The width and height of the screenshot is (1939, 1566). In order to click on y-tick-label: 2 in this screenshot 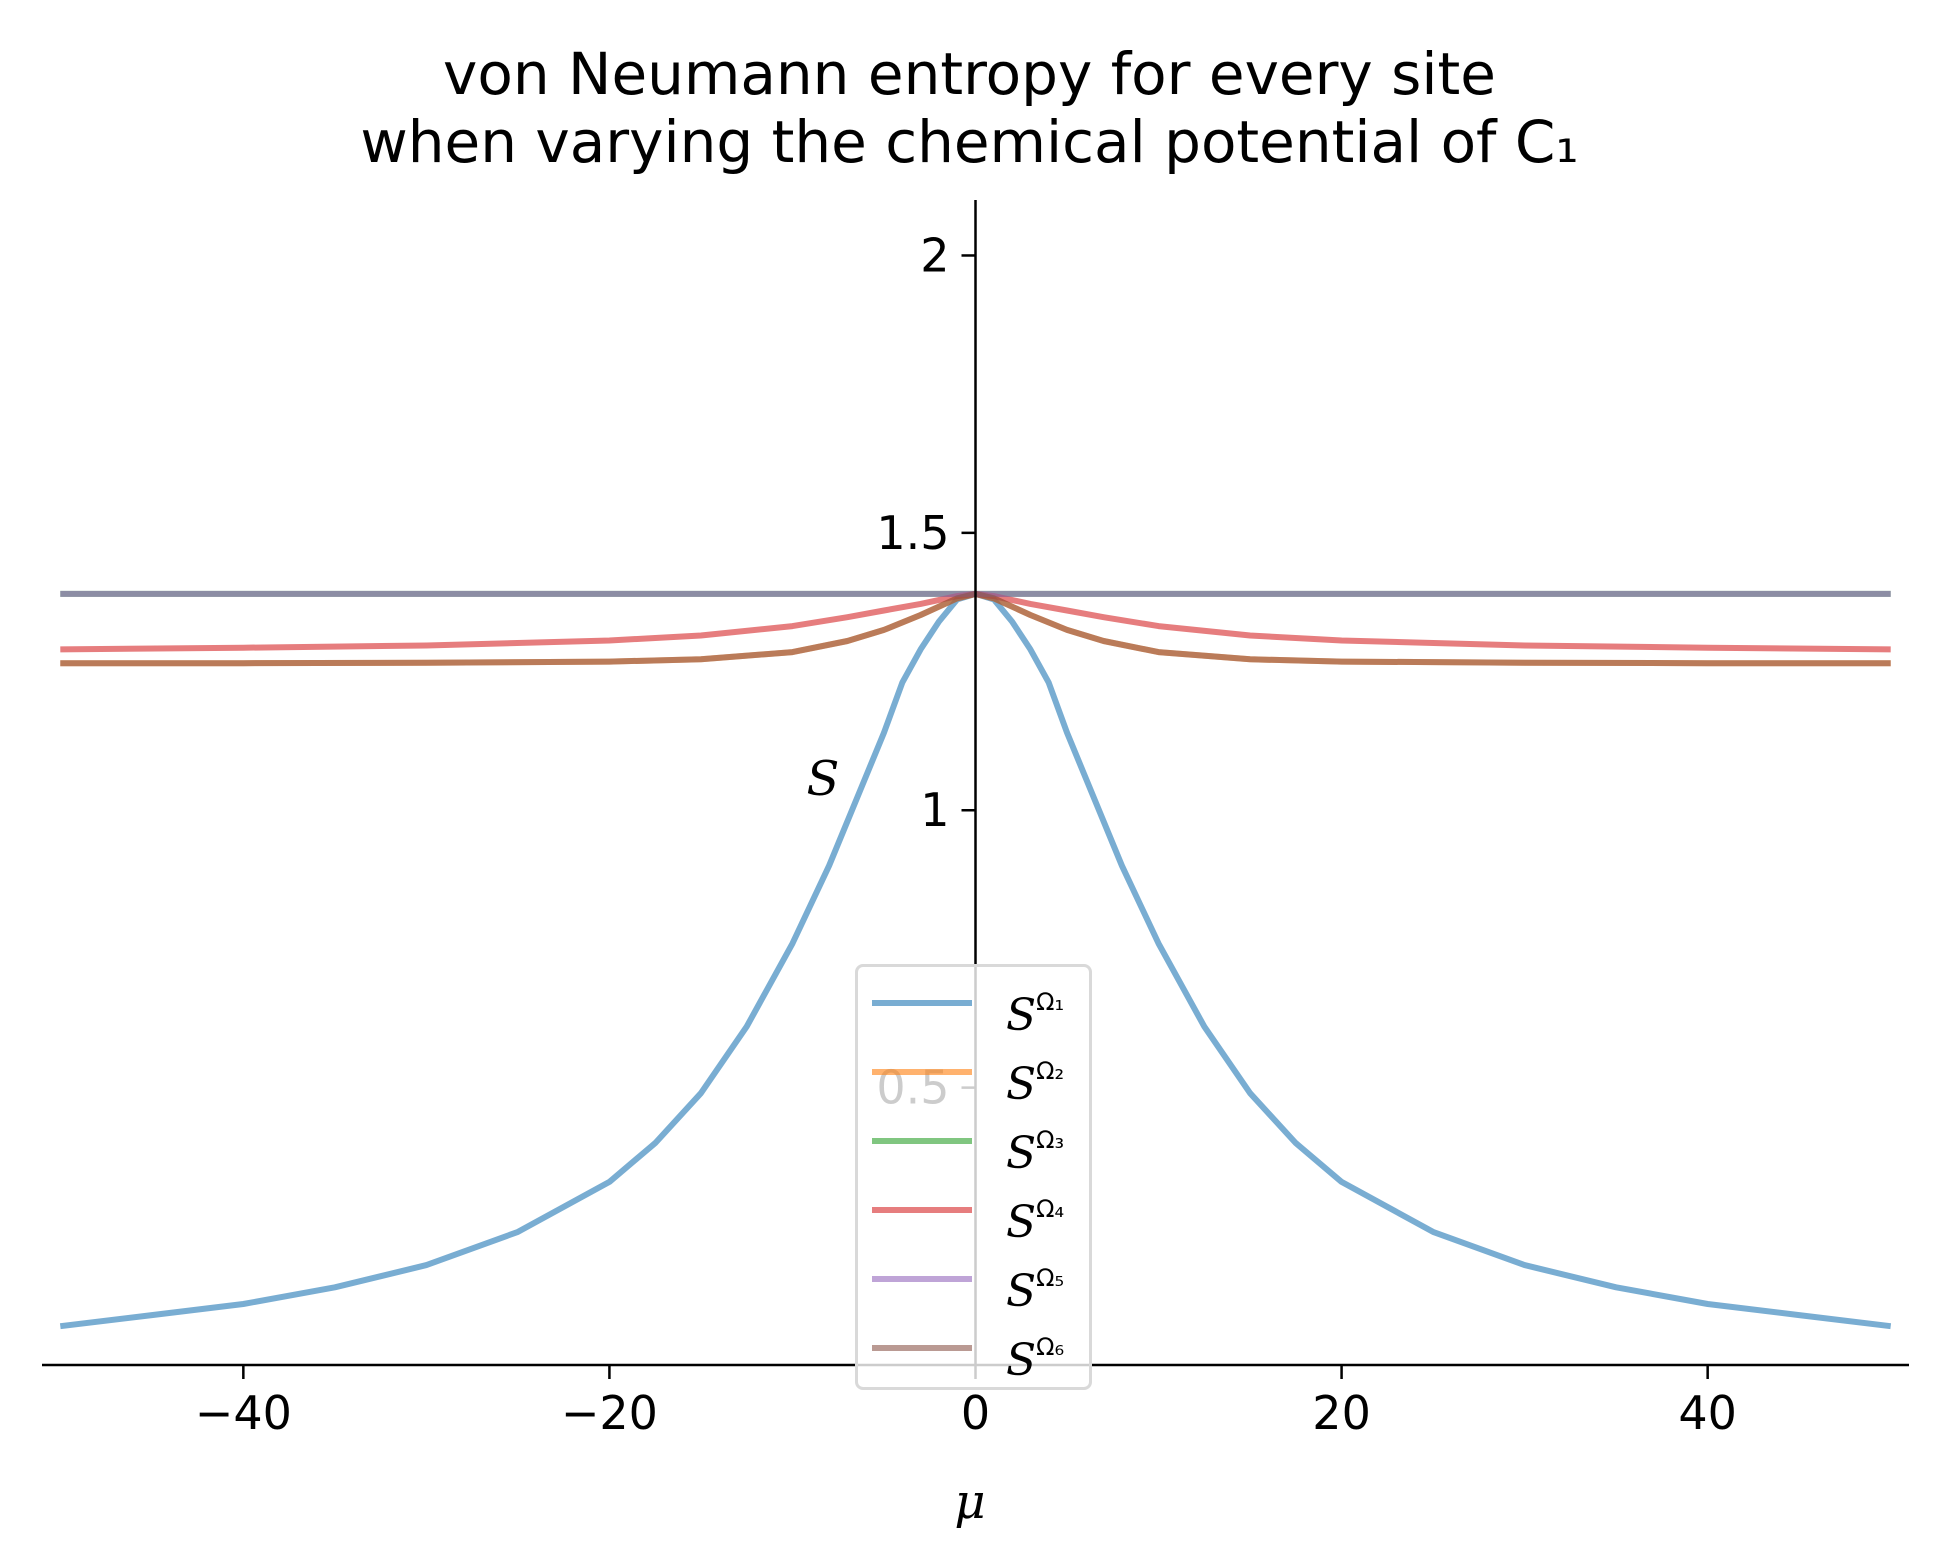, I will do `click(934, 255)`.